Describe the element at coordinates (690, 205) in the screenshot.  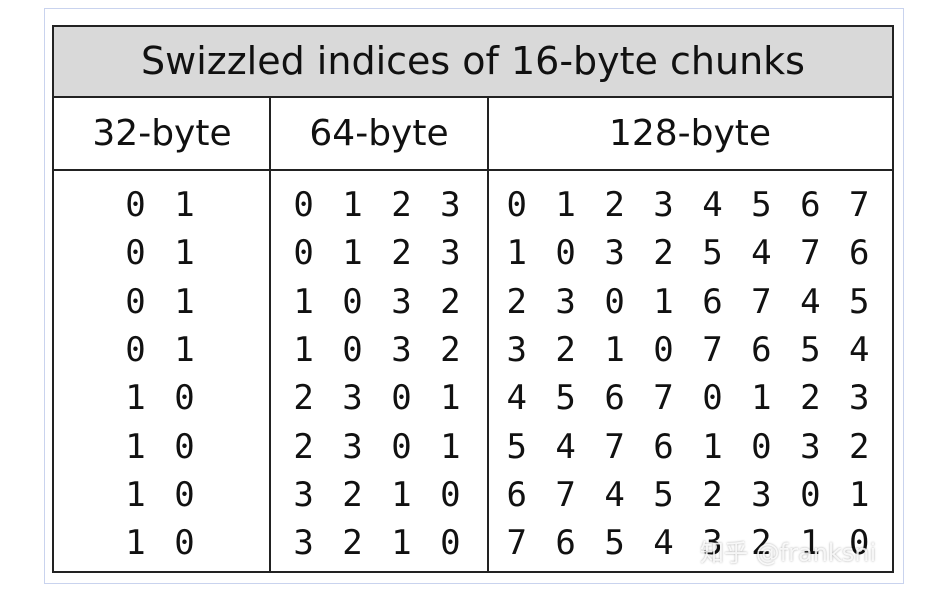
I see `cell: 0 1 2 3 4 5 6 7` at that location.